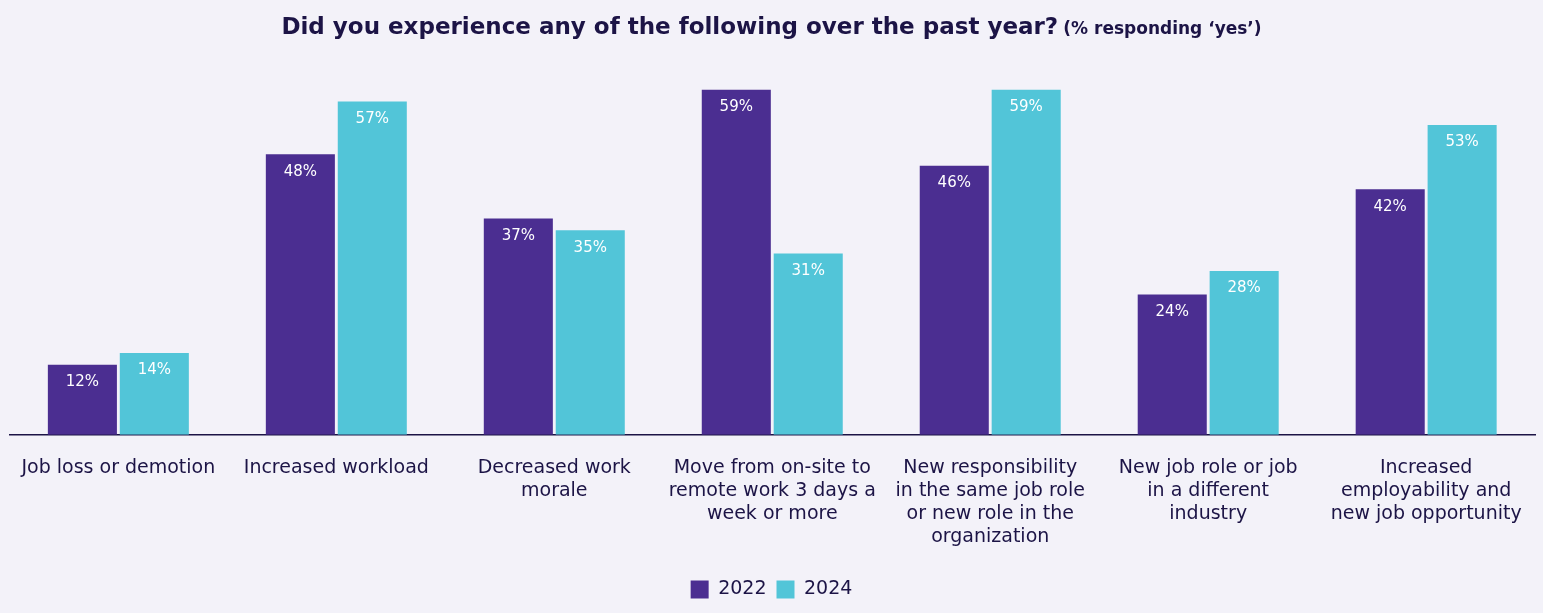 This screenshot has width=1543, height=613. Describe the element at coordinates (372, 117) in the screenshot. I see `data-label: 57%` at that location.